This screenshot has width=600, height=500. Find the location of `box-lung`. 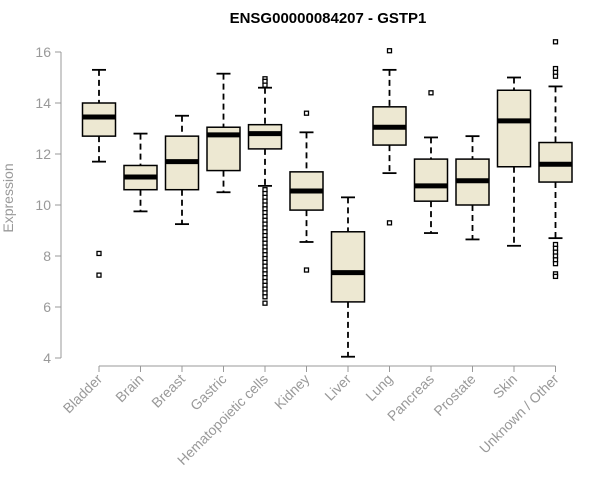

box-lung is located at coordinates (389, 137).